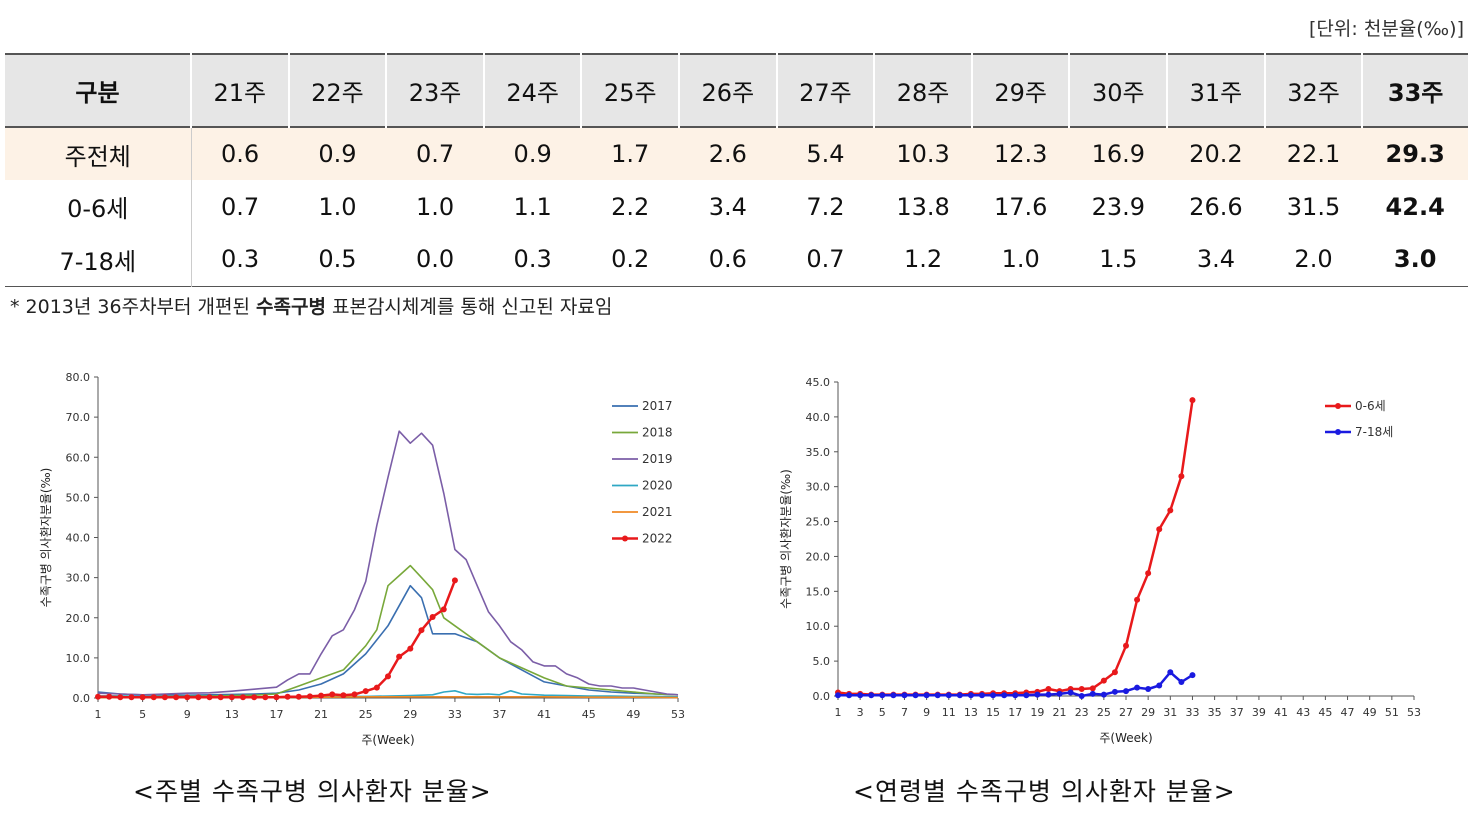  What do you see at coordinates (818, 591) in the screenshot?
I see `y-tick-label: 15.0` at bounding box center [818, 591].